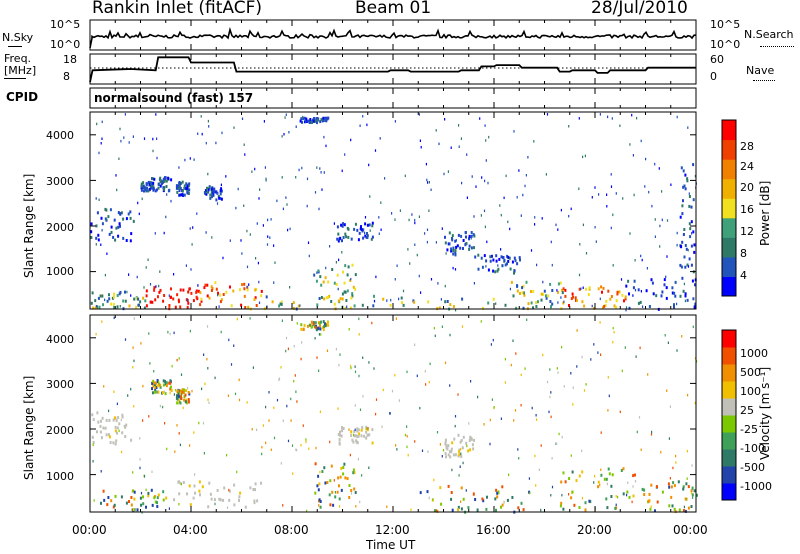 The image size is (800, 554). I want to click on nave-label: Nave, so click(760, 70).